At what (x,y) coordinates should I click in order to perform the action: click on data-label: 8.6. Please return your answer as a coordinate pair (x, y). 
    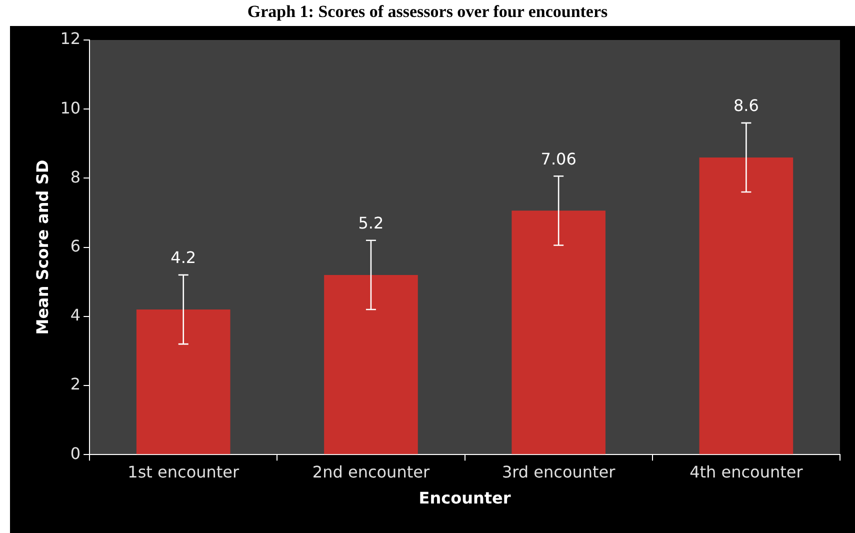
    Looking at the image, I should click on (746, 106).